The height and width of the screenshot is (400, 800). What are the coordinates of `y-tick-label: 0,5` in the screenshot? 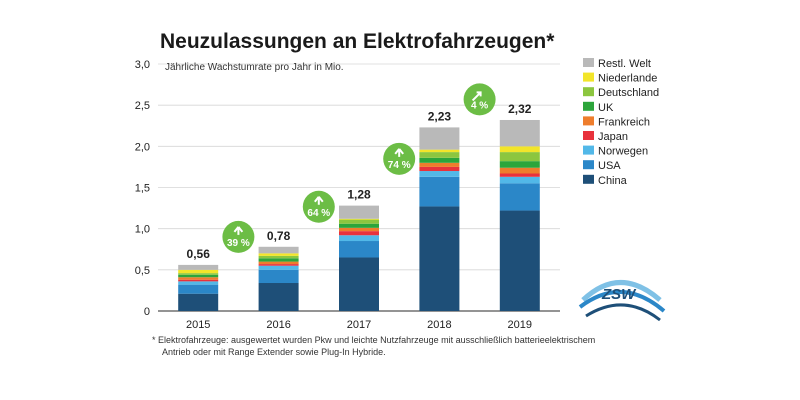 It's located at (142, 271).